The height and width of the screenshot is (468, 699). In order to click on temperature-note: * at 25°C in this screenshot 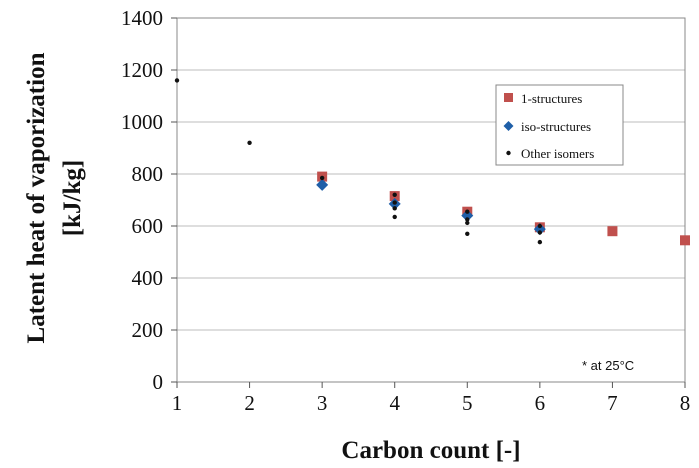, I will do `click(608, 365)`.